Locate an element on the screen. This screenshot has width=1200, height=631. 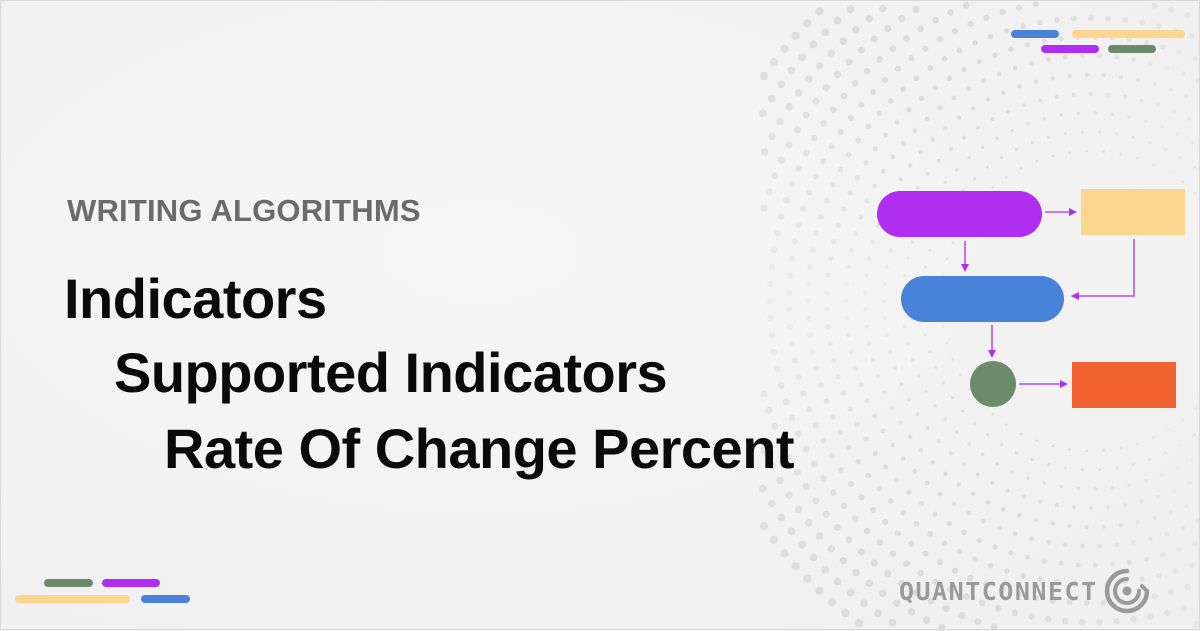
decor-pill-green-bottom is located at coordinates (68, 583).